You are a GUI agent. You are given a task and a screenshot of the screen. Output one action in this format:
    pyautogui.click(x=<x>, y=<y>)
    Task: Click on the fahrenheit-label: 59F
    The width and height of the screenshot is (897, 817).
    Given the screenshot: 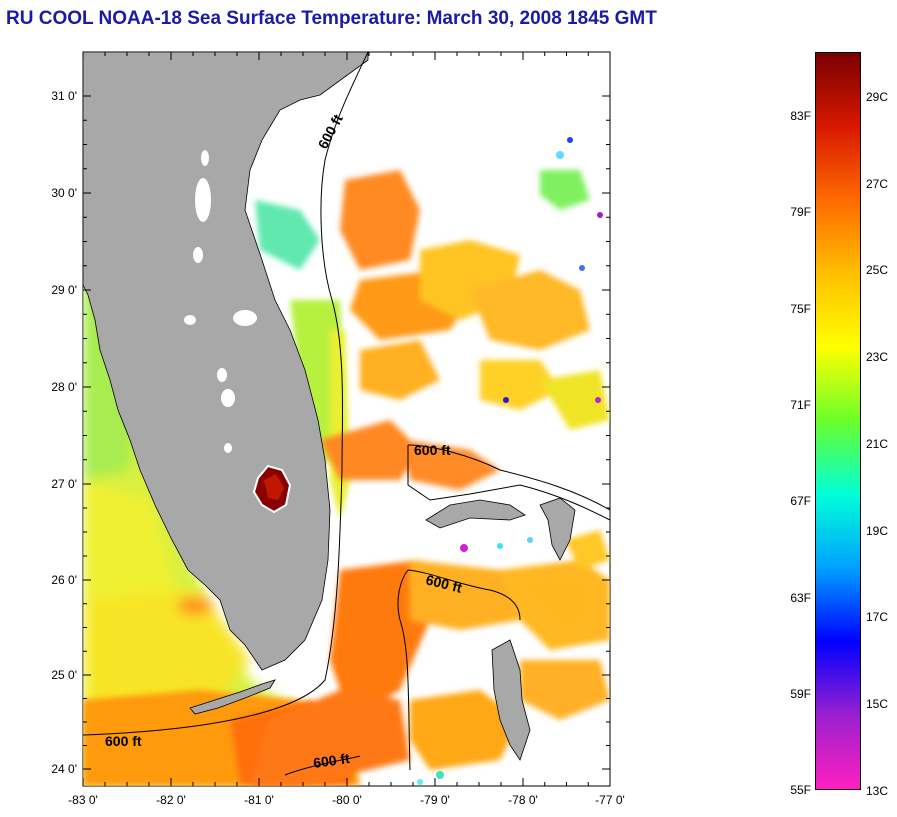 What is the action you would take?
    pyautogui.click(x=800, y=693)
    